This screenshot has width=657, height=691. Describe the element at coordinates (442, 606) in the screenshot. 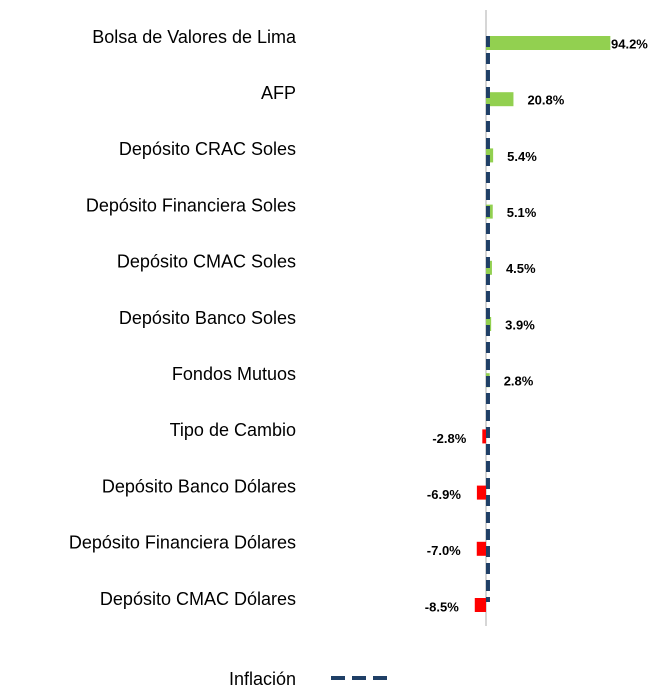

I see `value-label: -8.5%` at that location.